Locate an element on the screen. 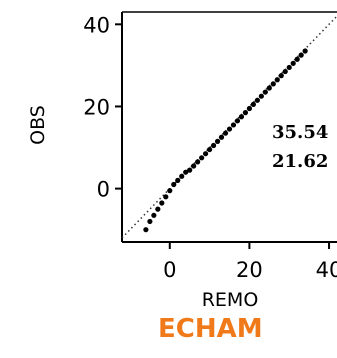 This screenshot has width=337, height=358. x-tick-label-20: 20 is located at coordinates (249, 270).